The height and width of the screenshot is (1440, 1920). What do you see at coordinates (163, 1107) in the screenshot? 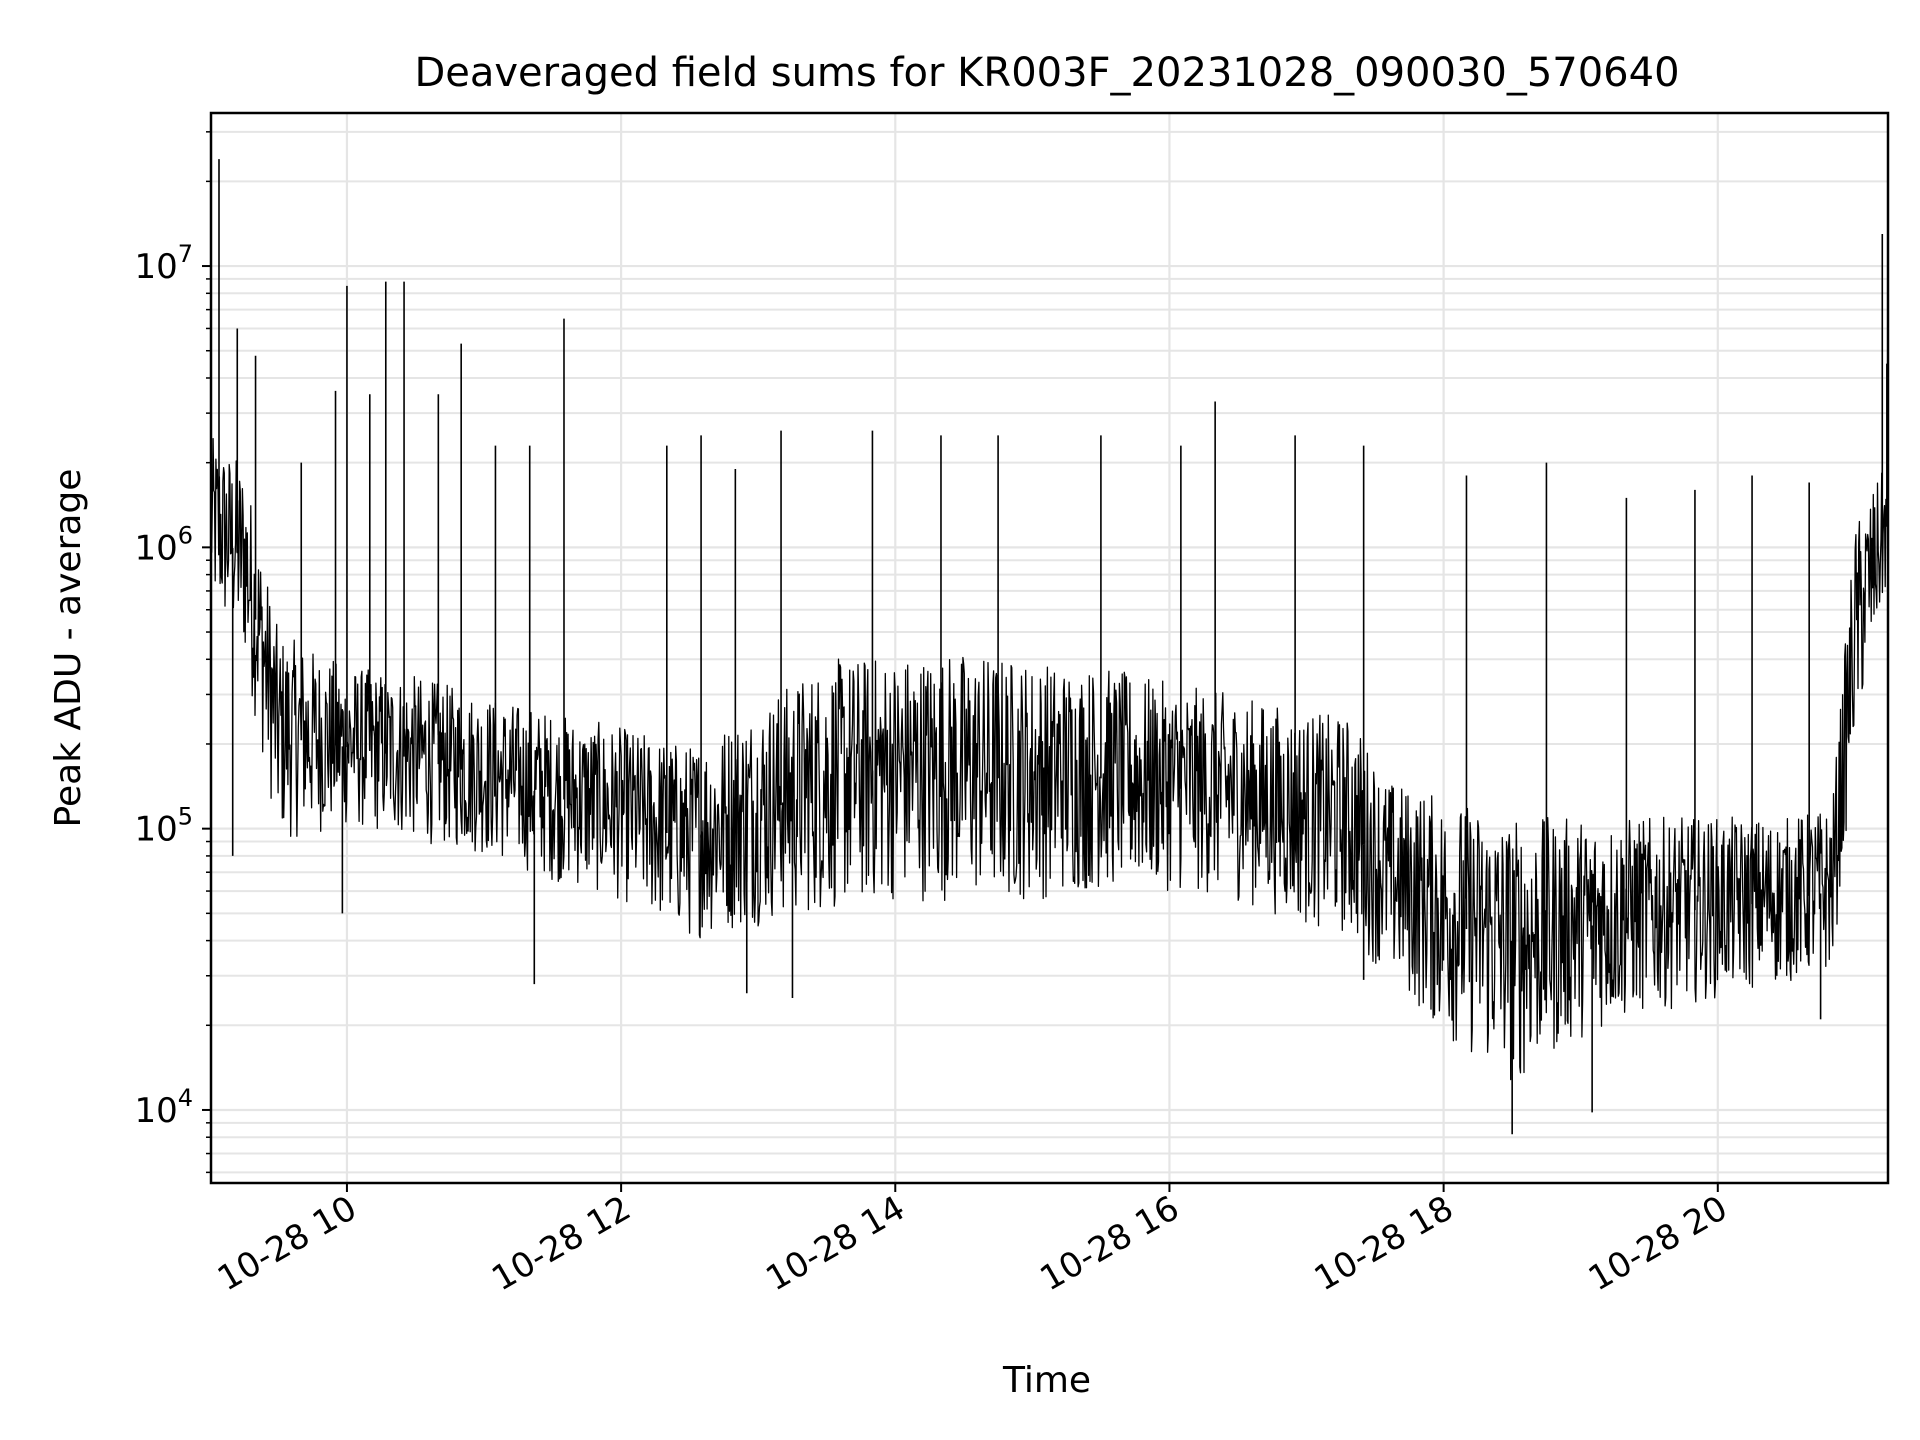
I see `y-tick-label: 10⁴` at bounding box center [163, 1107].